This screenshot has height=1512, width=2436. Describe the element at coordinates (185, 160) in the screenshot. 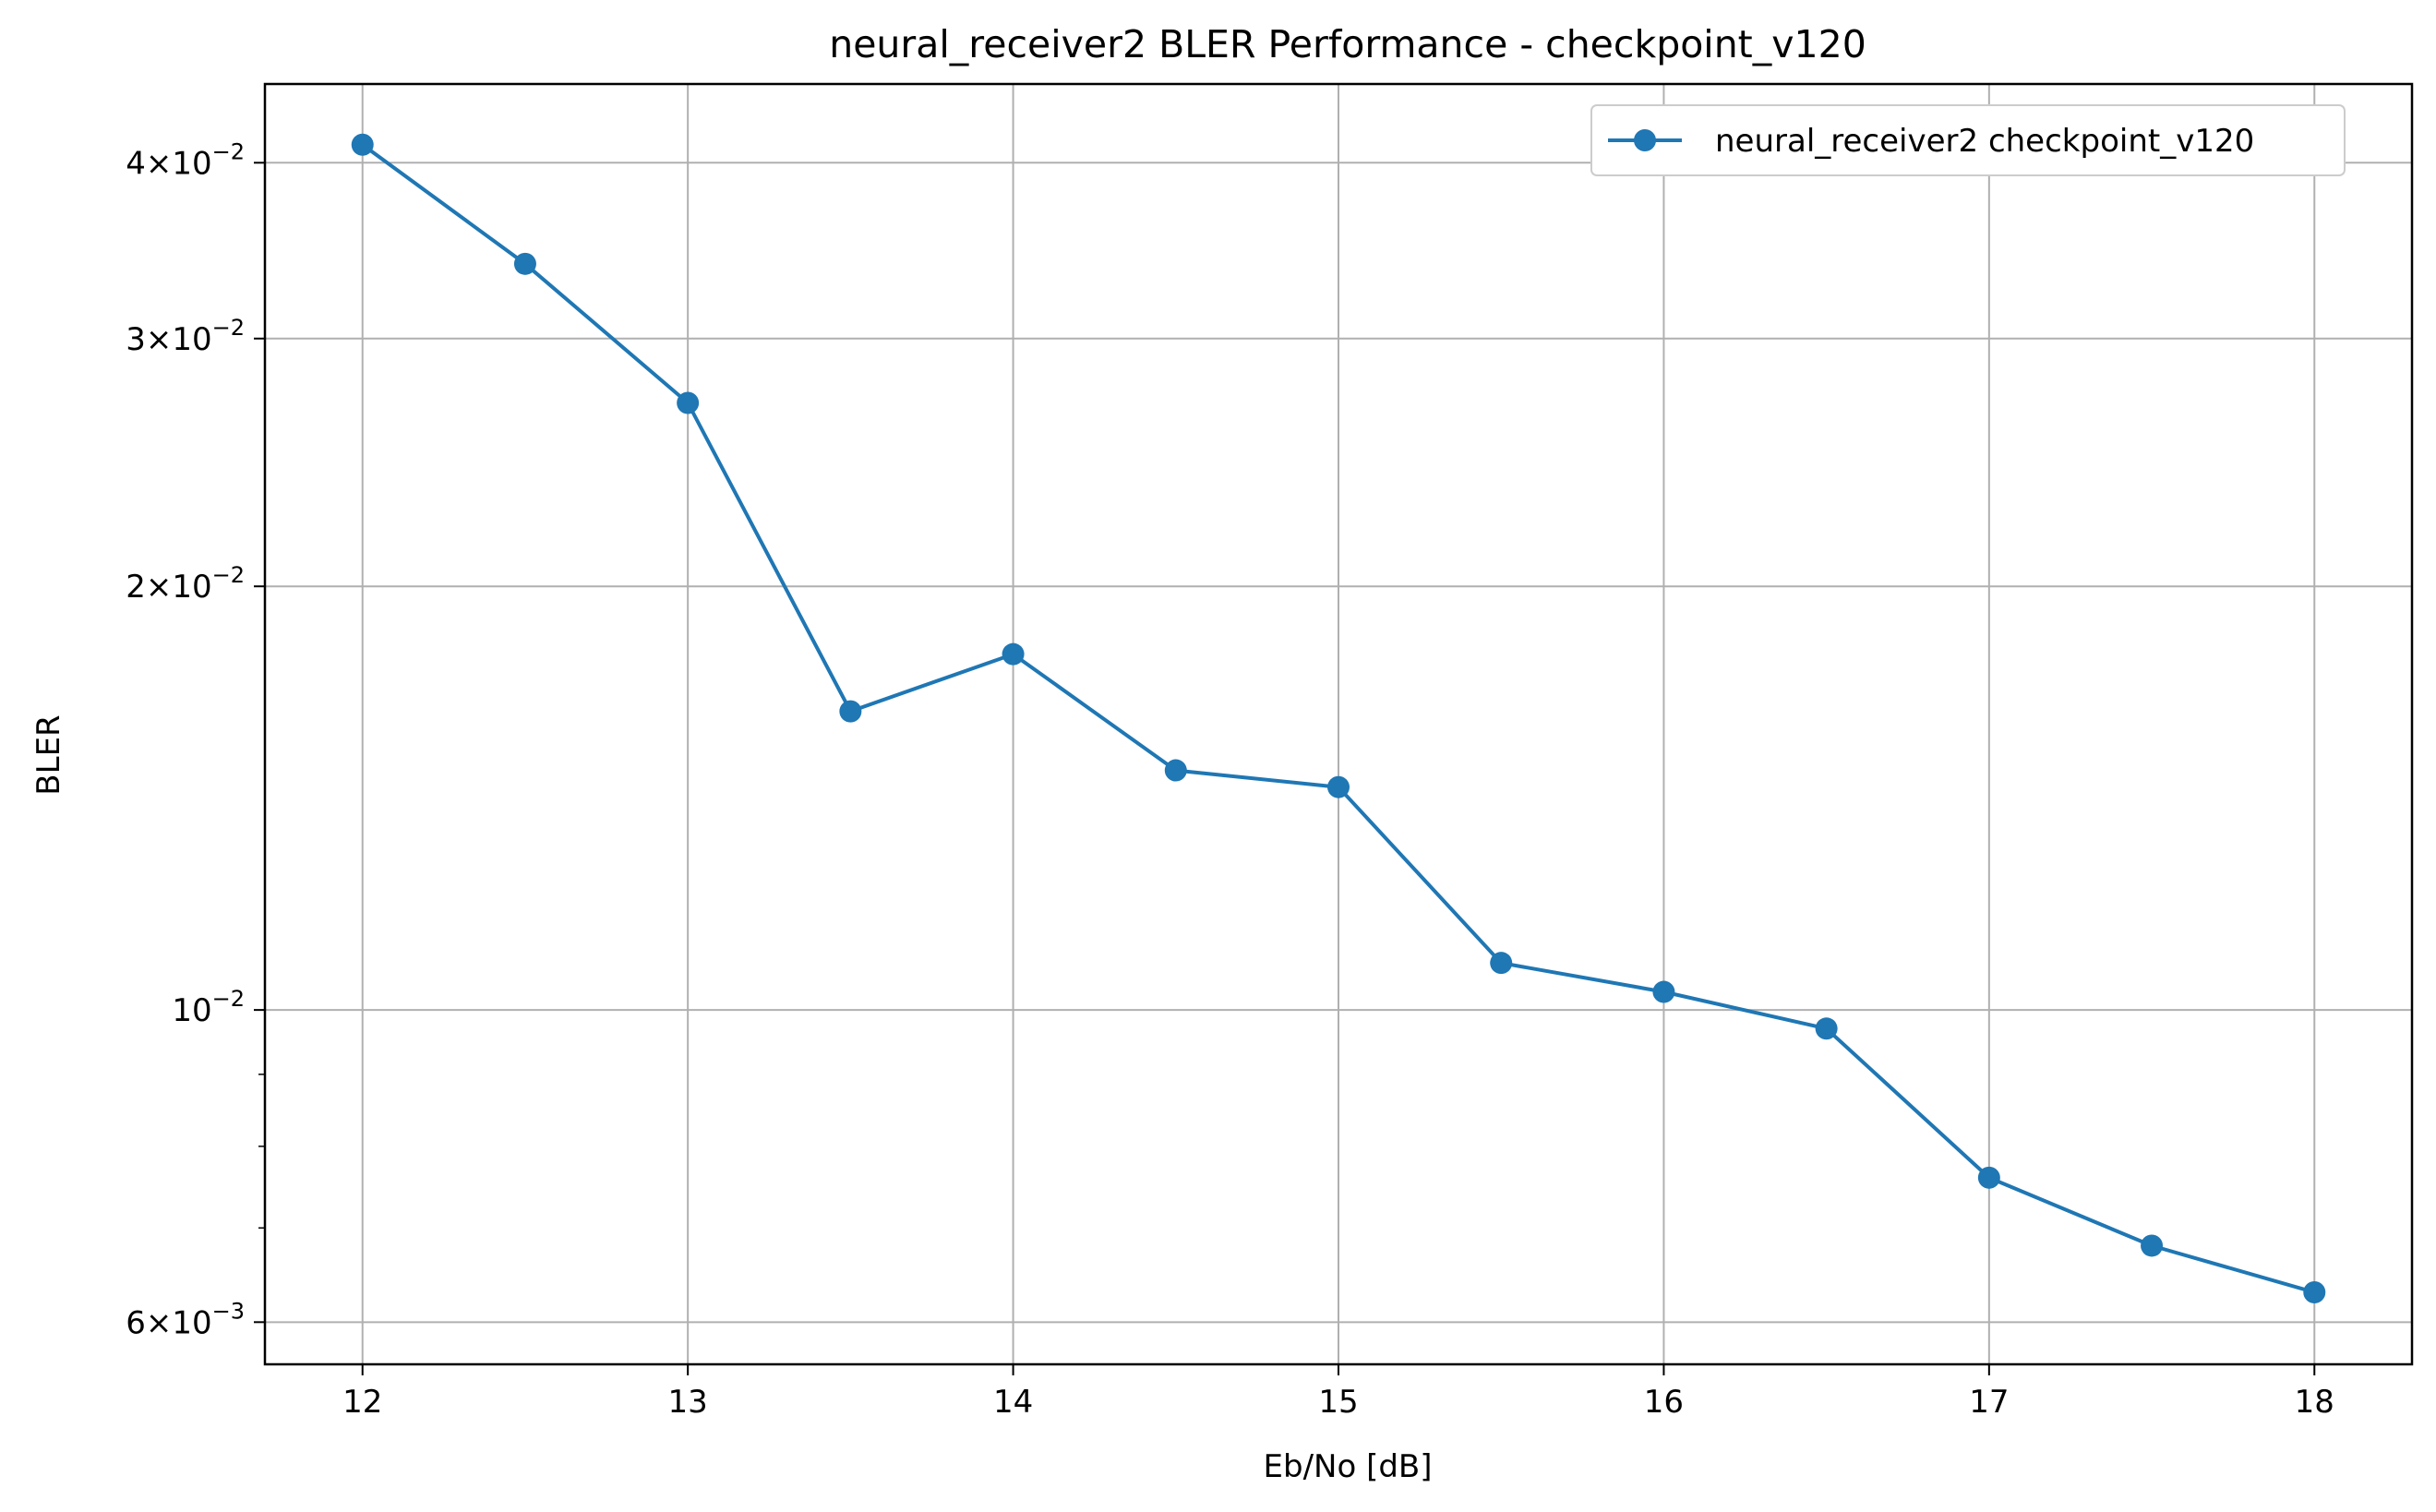

I see `y-tick-label: 4×10⁻²` at that location.